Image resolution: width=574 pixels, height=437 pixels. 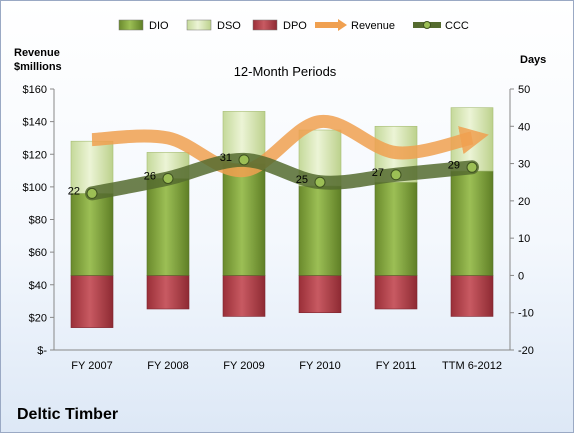 I want to click on x-tick-label: FY 2008, so click(x=167, y=366).